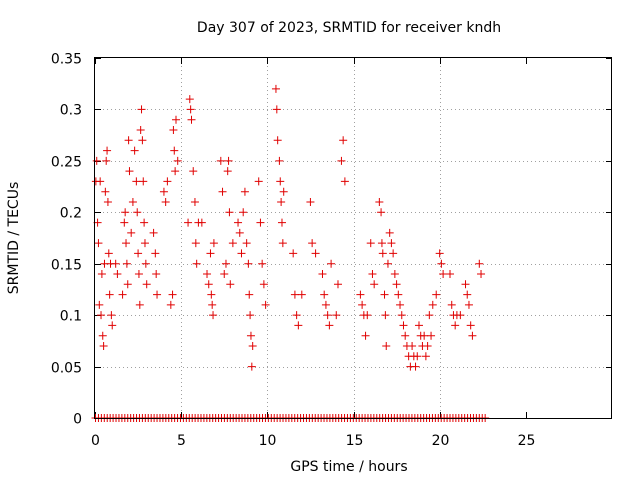 The height and width of the screenshot is (480, 640). I want to click on y-tick-label: 0.1, so click(71, 317).